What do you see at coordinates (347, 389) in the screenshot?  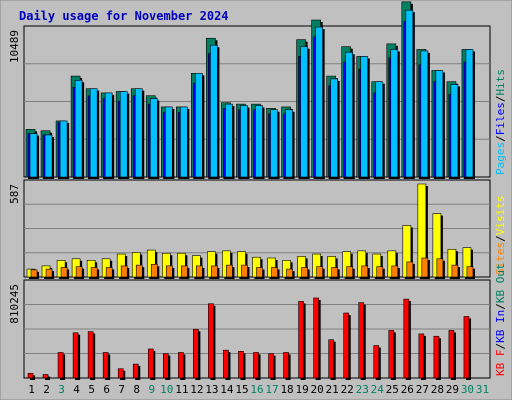 I see `x-tick-label-day-22: 22` at bounding box center [347, 389].